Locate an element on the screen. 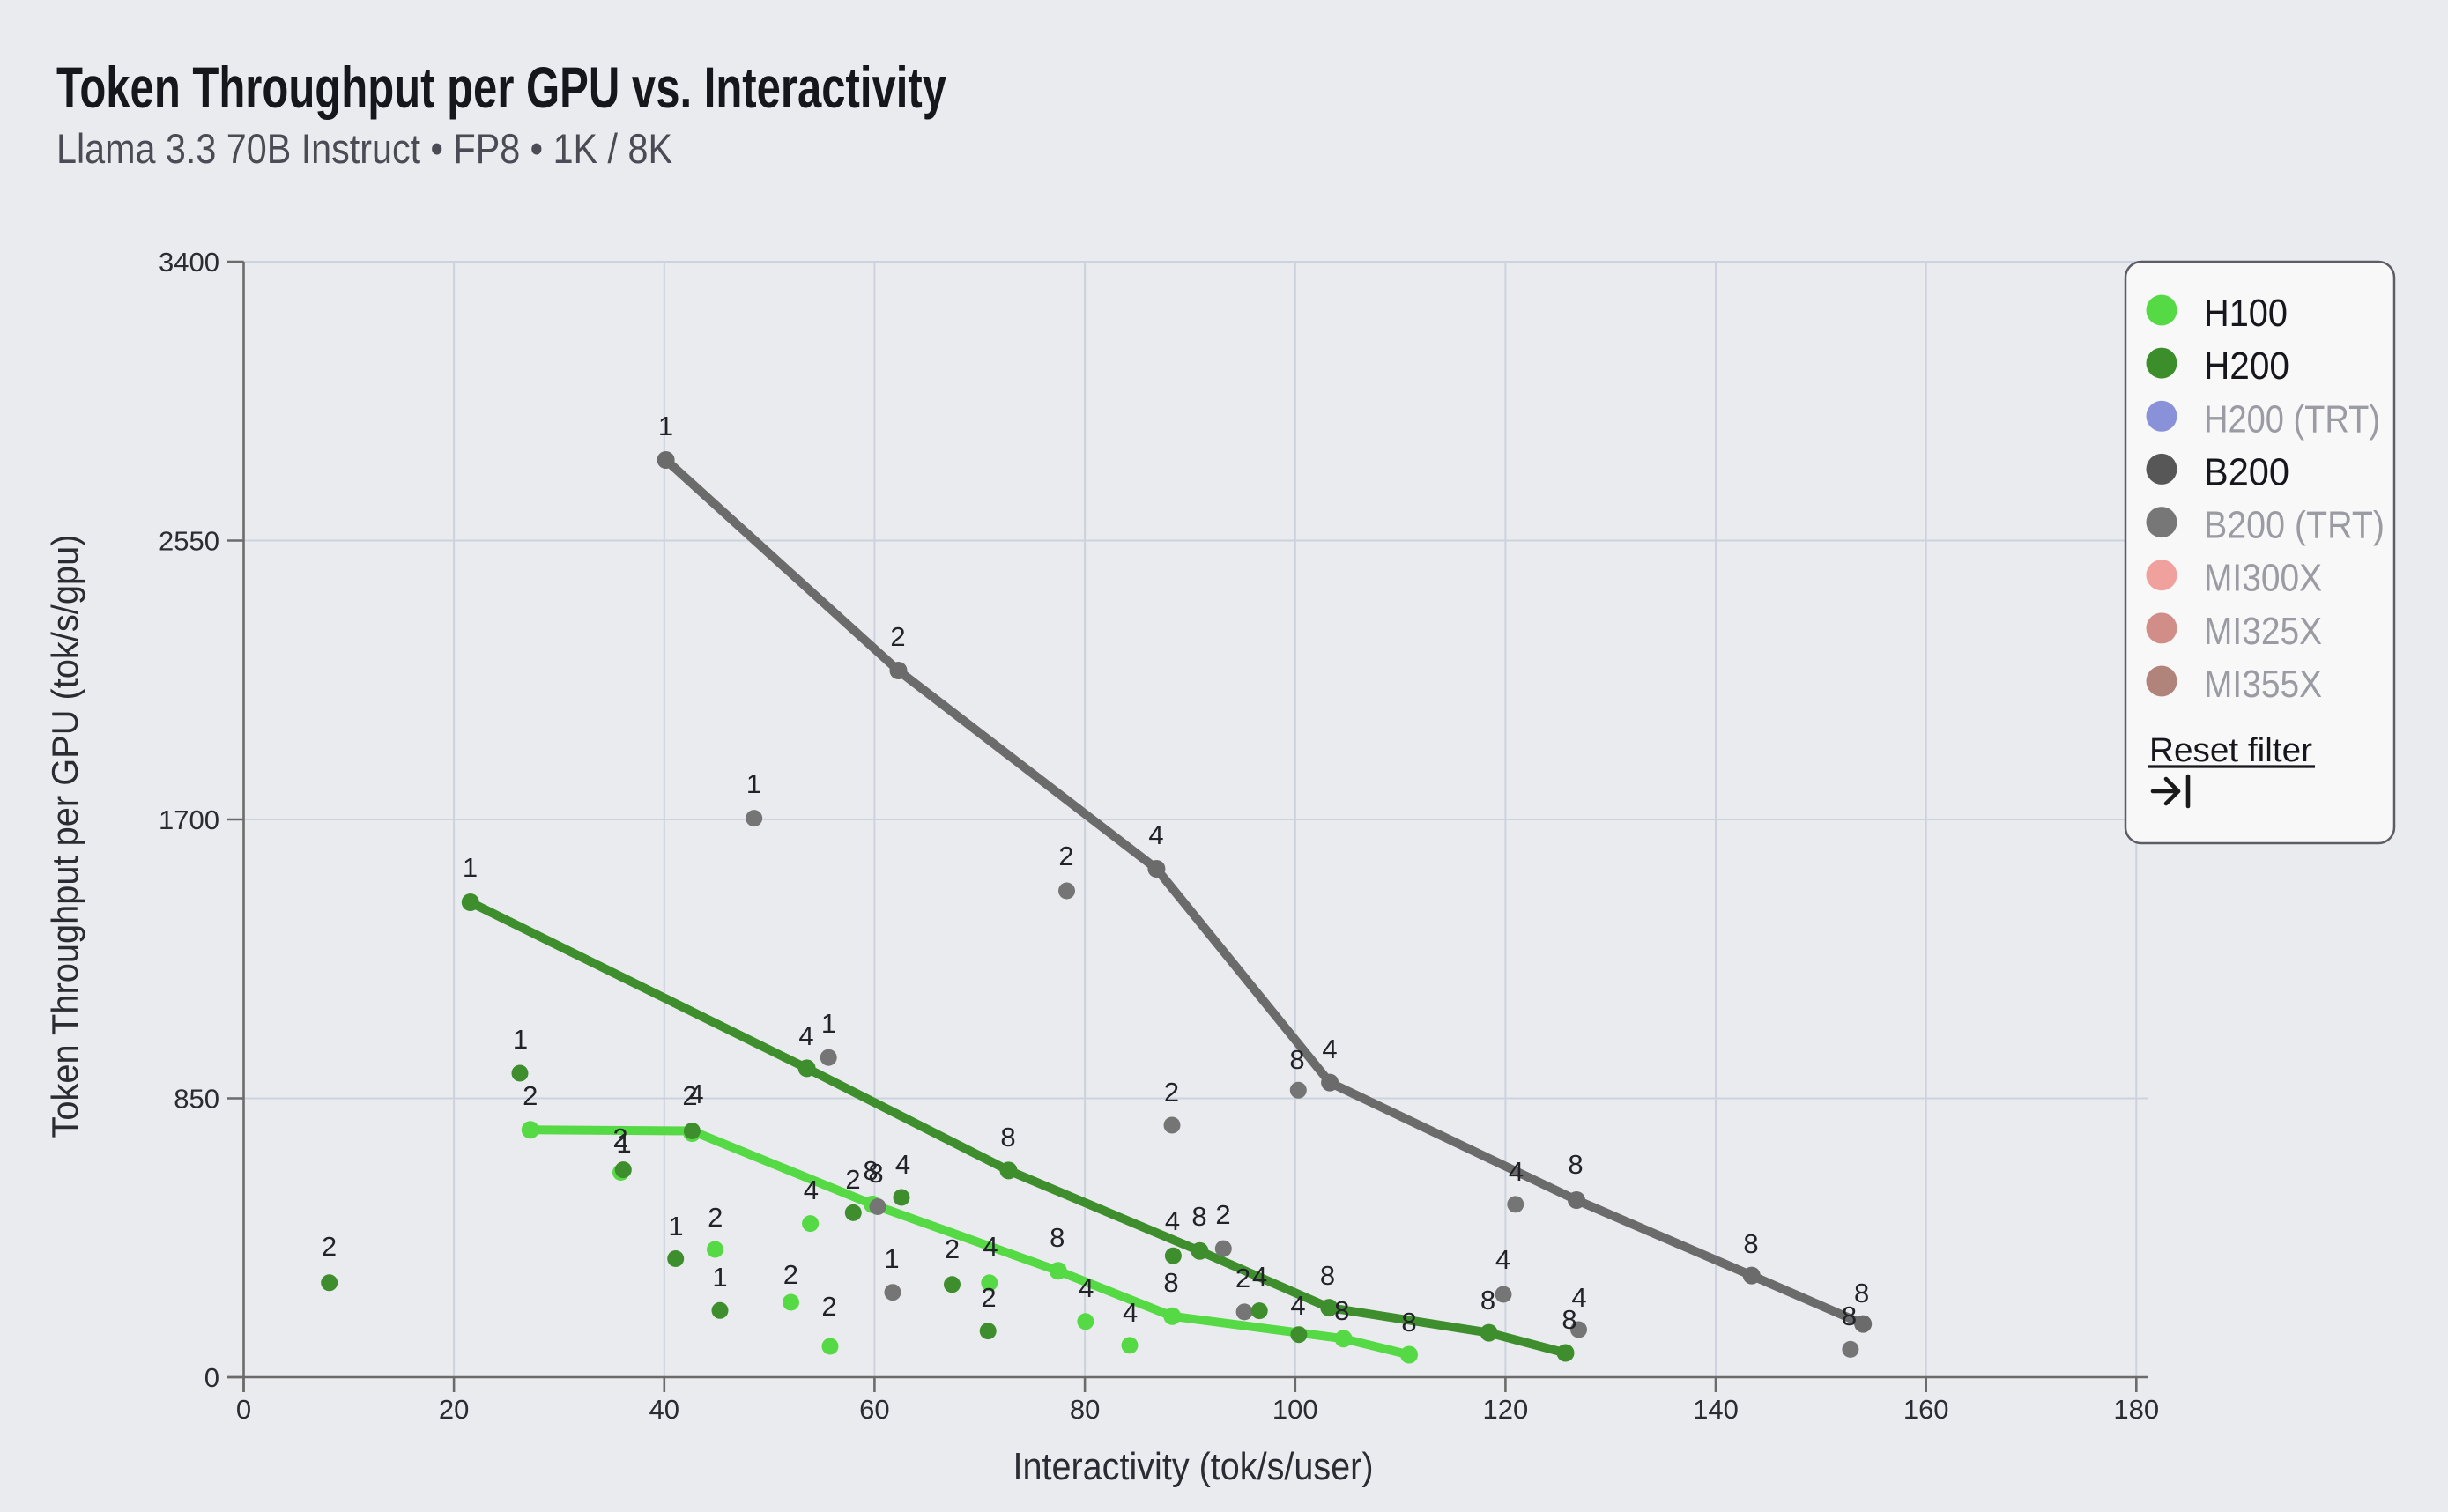 This screenshot has height=1512, width=2448. svg-text: B200 is located at coordinates (2246, 472).